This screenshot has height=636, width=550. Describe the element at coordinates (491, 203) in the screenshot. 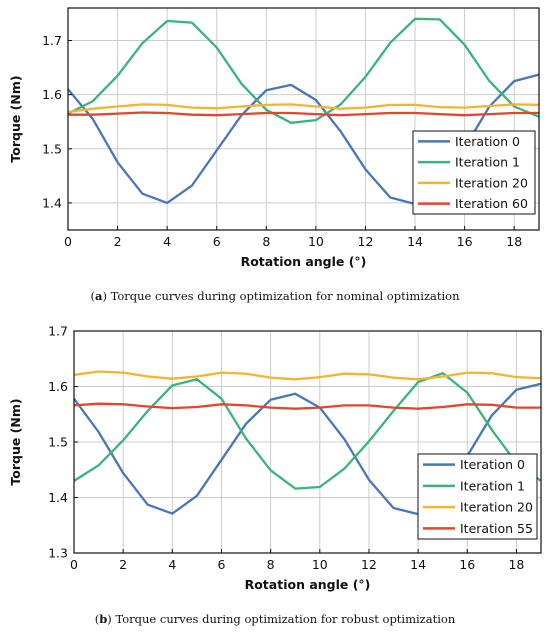

I see `legend-label: Iteration 60` at that location.